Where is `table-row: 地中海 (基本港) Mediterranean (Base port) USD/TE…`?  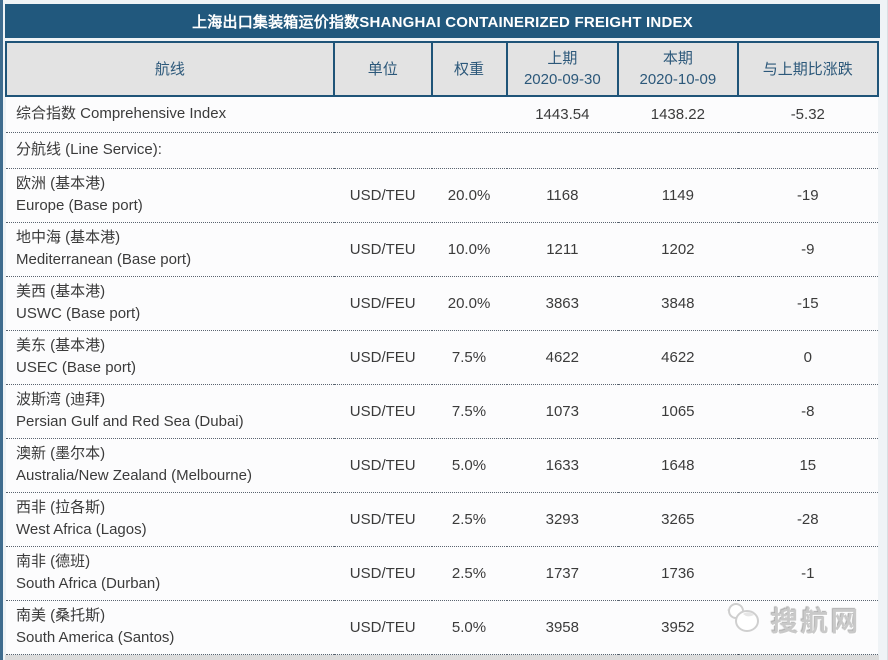 table-row: 地中海 (基本港) Mediterranean (Base port) USD/TE… is located at coordinates (442, 249).